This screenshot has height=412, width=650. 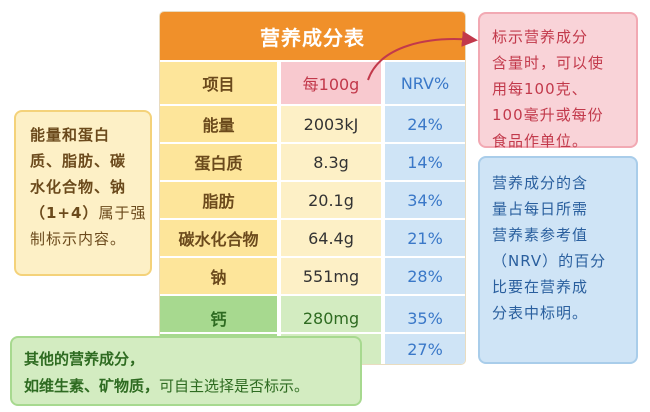 I want to click on row-name: 蛋白质, so click(x=218, y=162).